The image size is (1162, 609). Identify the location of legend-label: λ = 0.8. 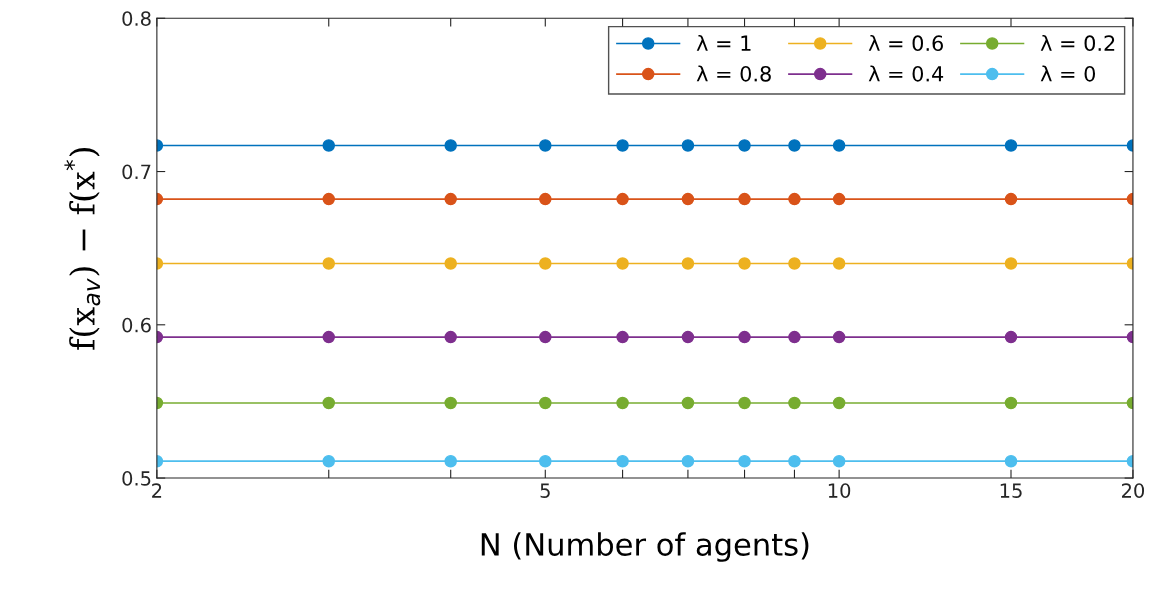
(733, 73).